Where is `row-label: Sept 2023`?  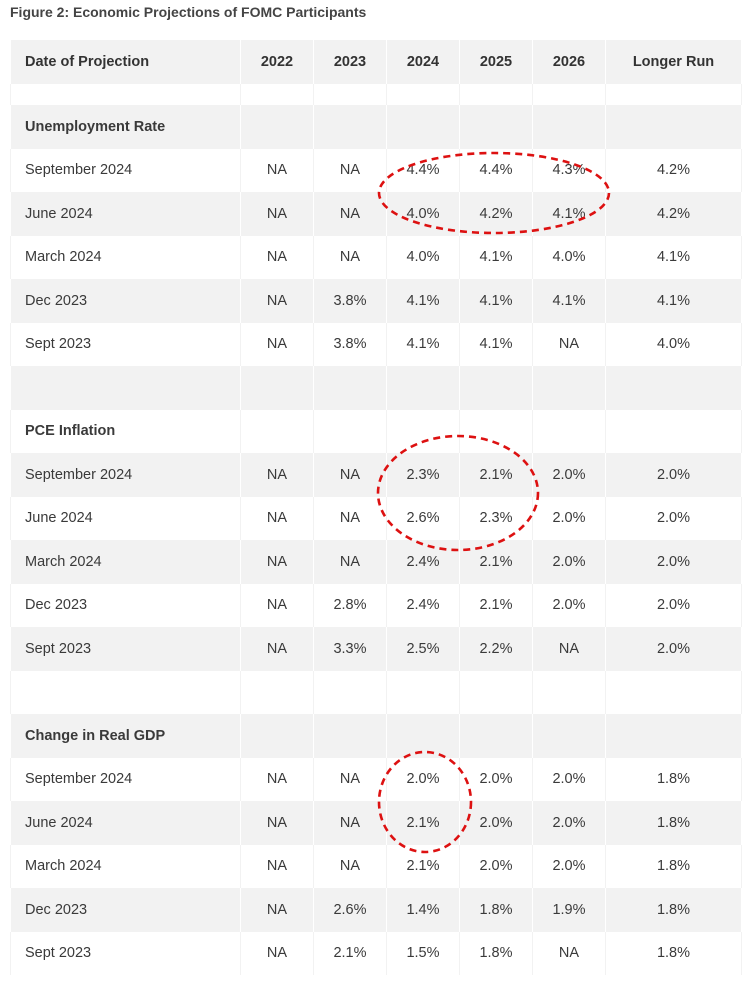 row-label: Sept 2023 is located at coordinates (125, 649).